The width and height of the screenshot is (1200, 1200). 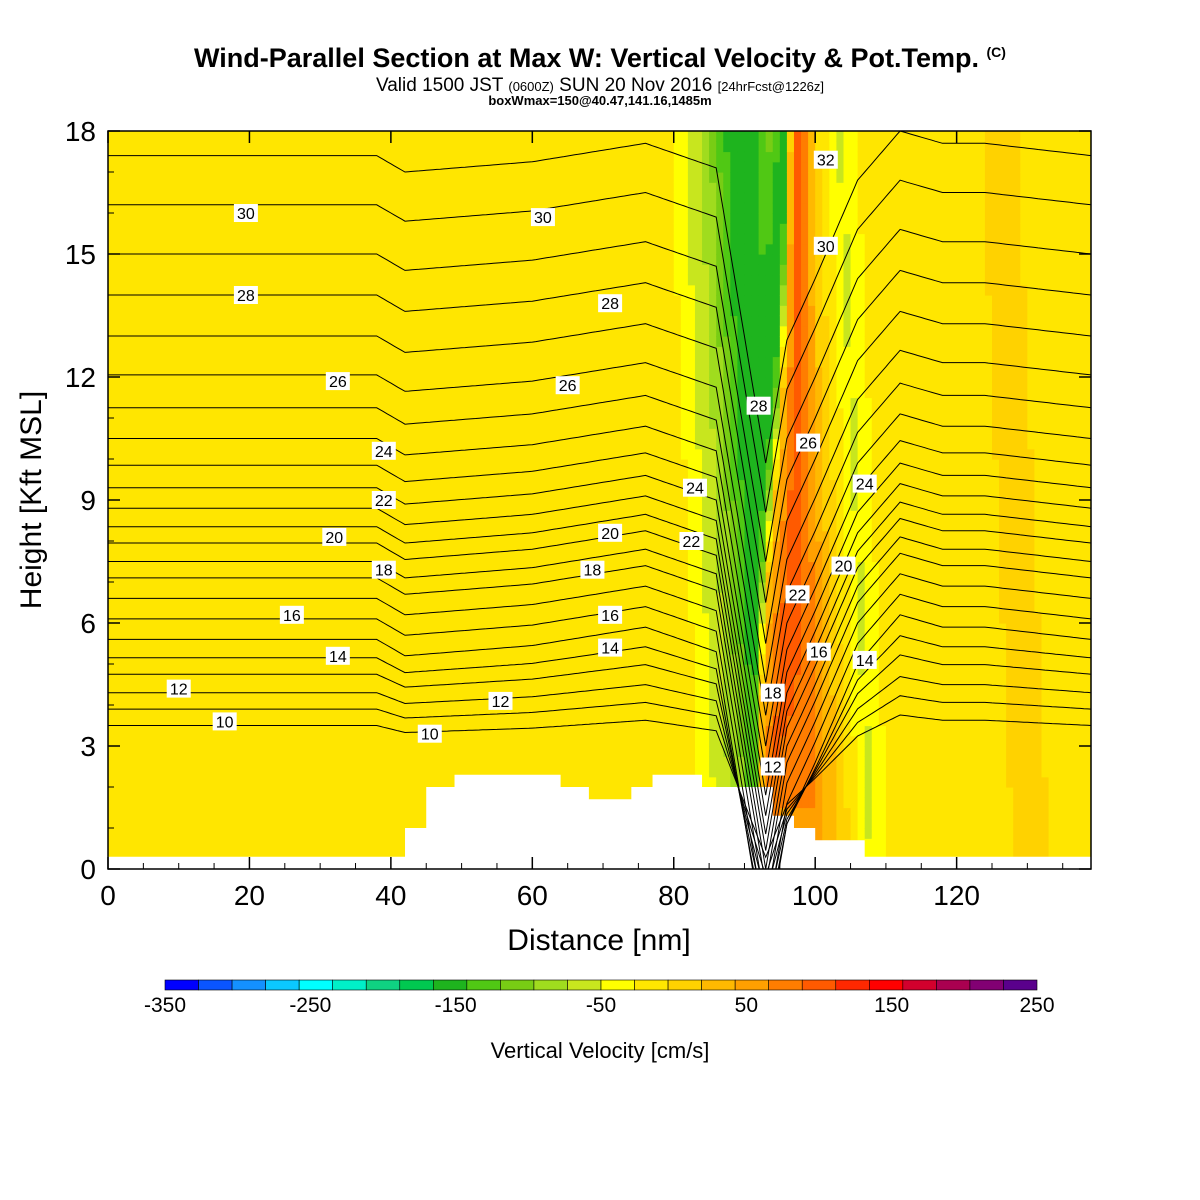 What do you see at coordinates (88, 623) in the screenshot?
I see `y-tick-label: 6` at bounding box center [88, 623].